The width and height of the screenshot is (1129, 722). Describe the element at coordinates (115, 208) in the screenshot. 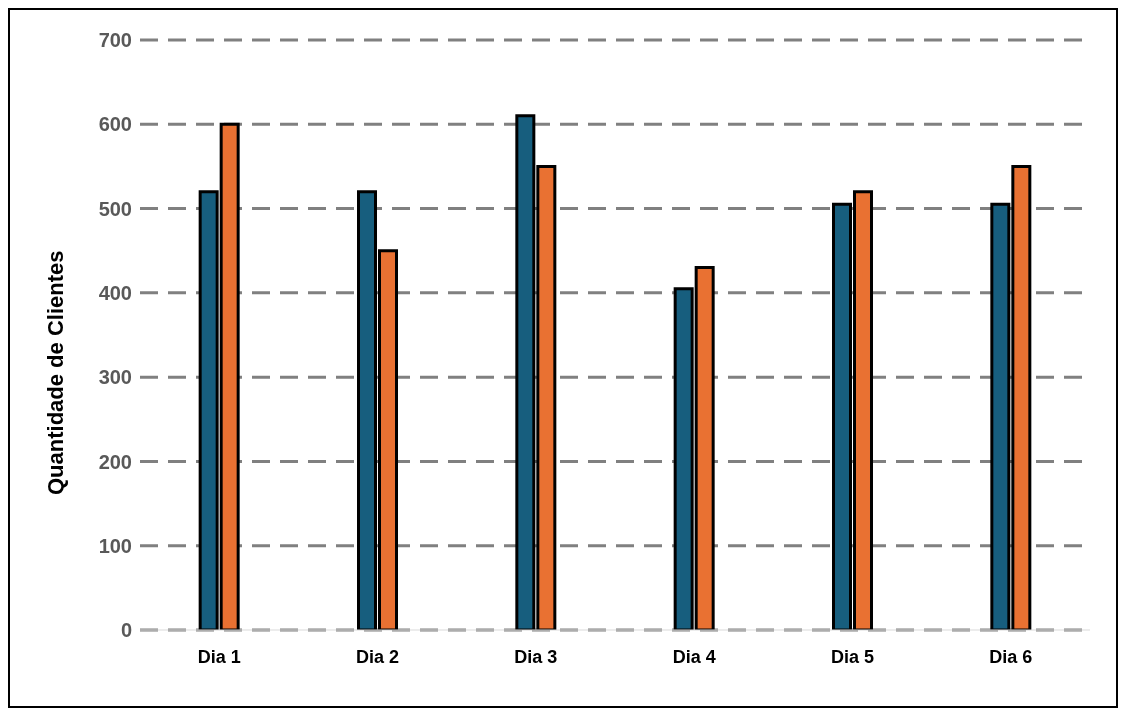

I see `y-tick-label: 500` at that location.